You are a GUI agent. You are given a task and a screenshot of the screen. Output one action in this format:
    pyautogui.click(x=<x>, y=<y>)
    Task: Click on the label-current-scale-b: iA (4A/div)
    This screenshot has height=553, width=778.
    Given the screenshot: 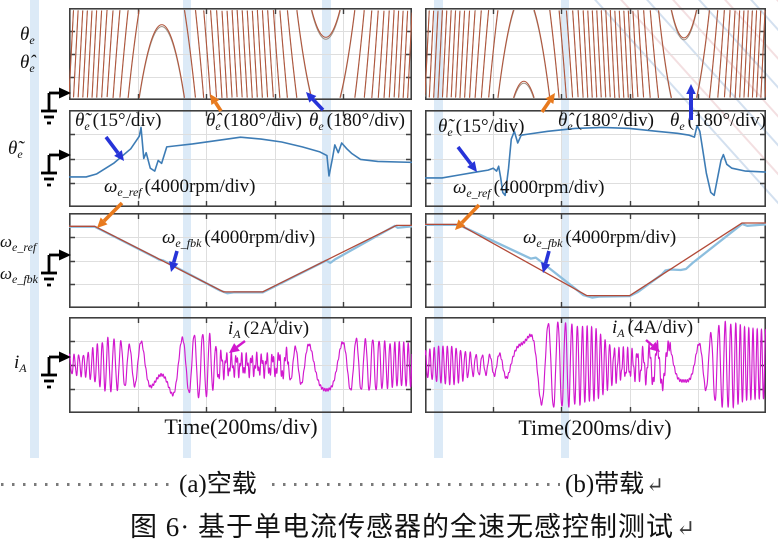 What is the action you would take?
    pyautogui.click(x=652, y=329)
    